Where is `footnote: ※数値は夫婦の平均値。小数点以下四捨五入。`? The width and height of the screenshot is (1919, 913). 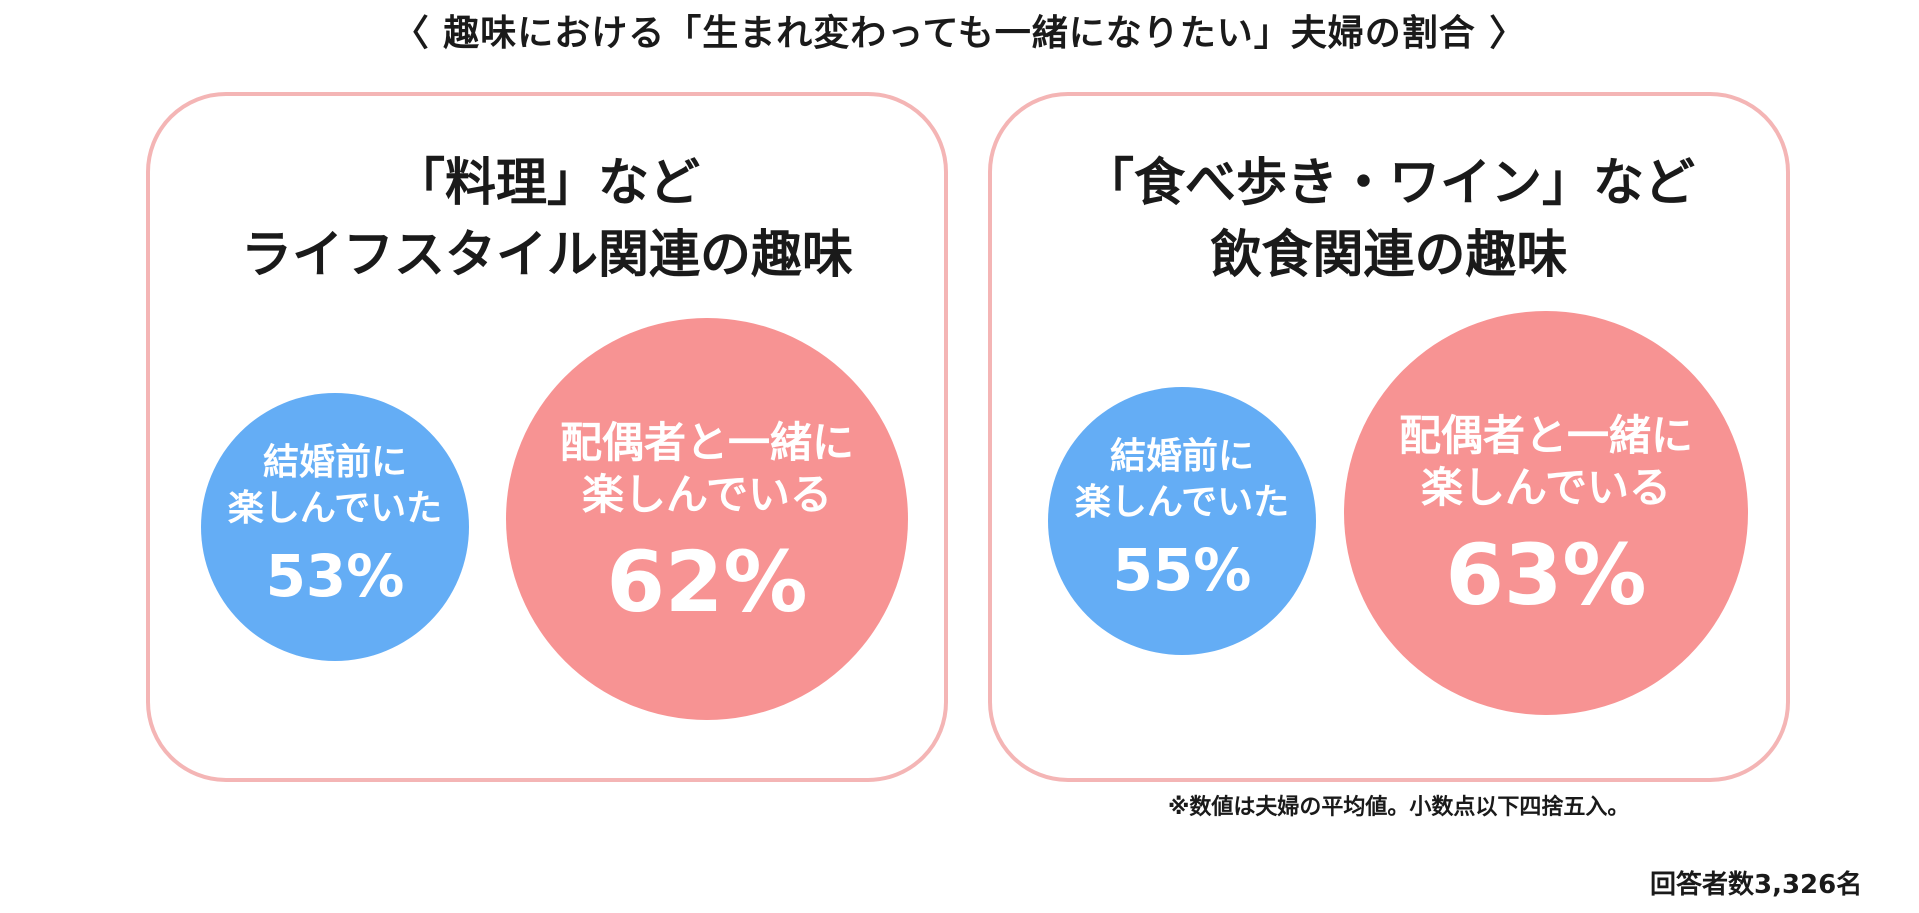
footnote: ※数値は夫婦の平均値。小数点以下四捨五入。 is located at coordinates (1399, 807).